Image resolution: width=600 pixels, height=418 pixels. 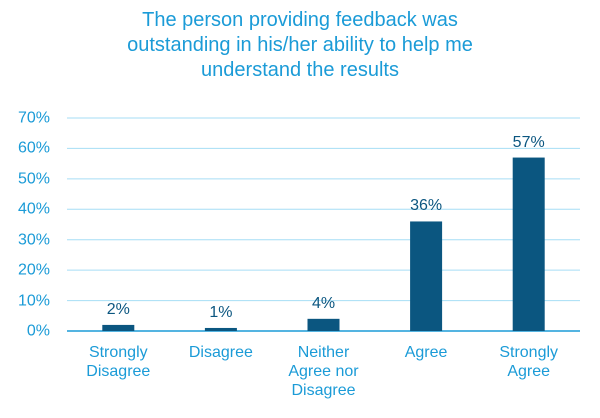 I want to click on y-tick-label: 70%, so click(x=33, y=118).